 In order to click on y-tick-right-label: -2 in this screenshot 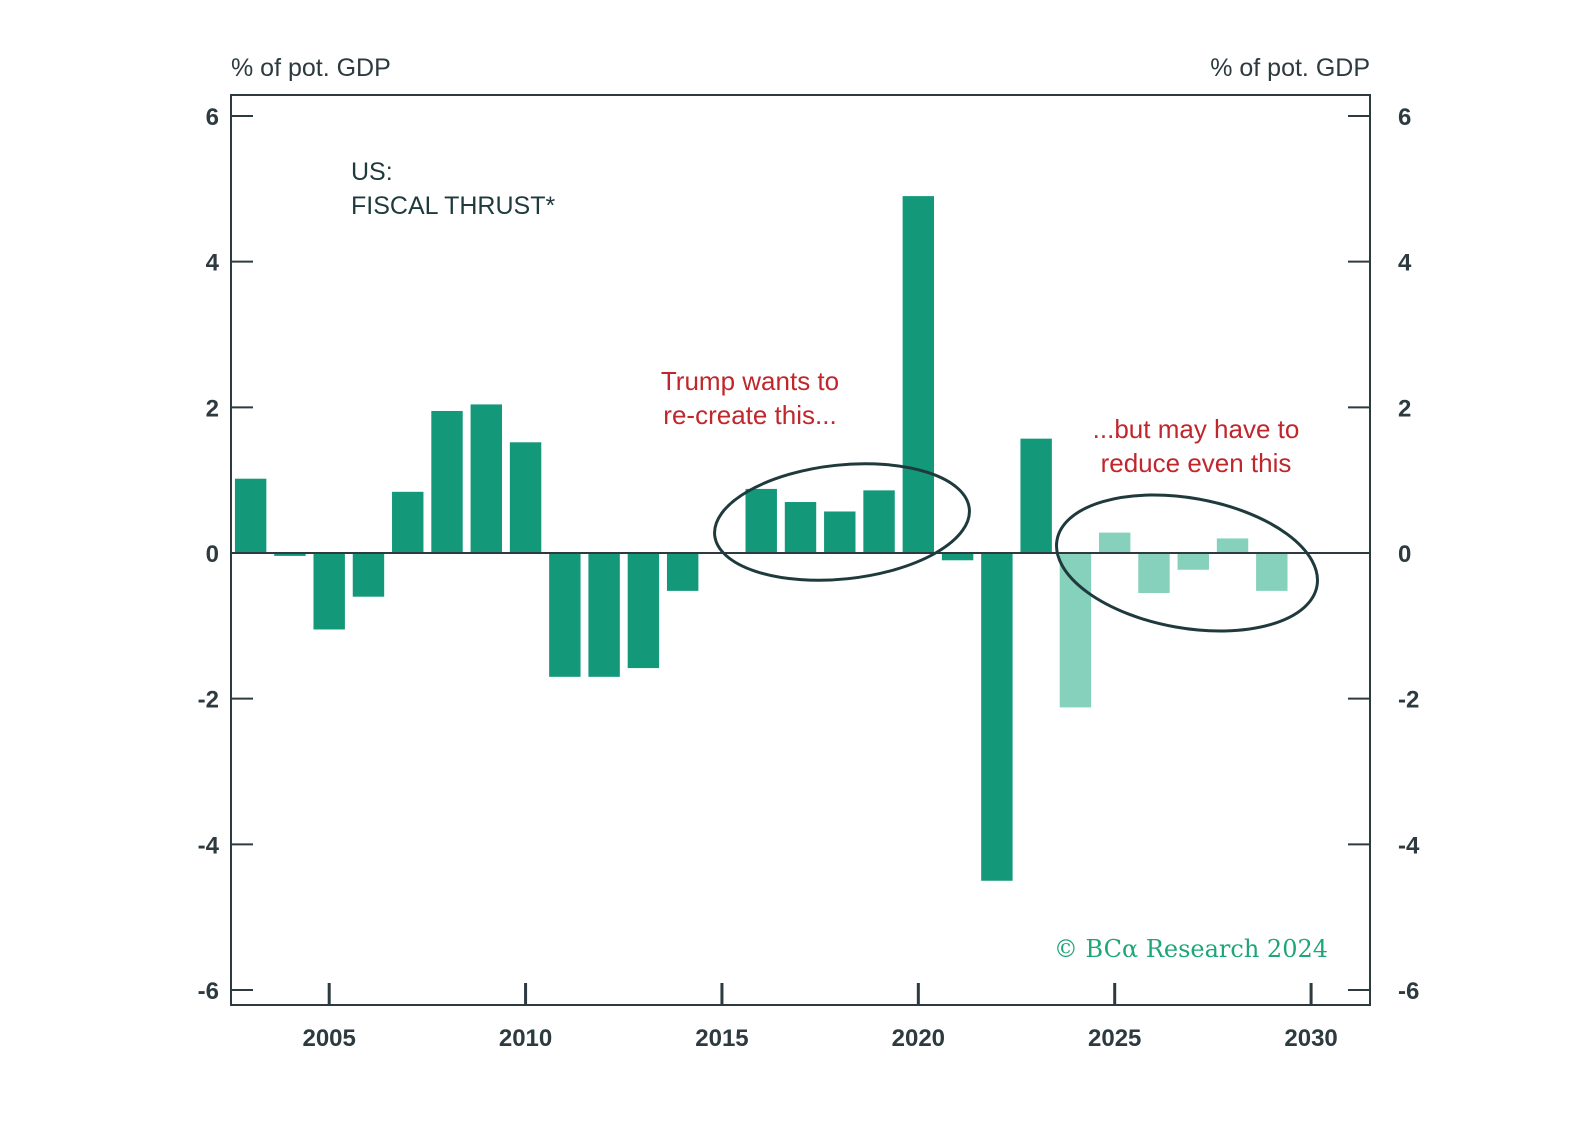, I will do `click(1408, 700)`.